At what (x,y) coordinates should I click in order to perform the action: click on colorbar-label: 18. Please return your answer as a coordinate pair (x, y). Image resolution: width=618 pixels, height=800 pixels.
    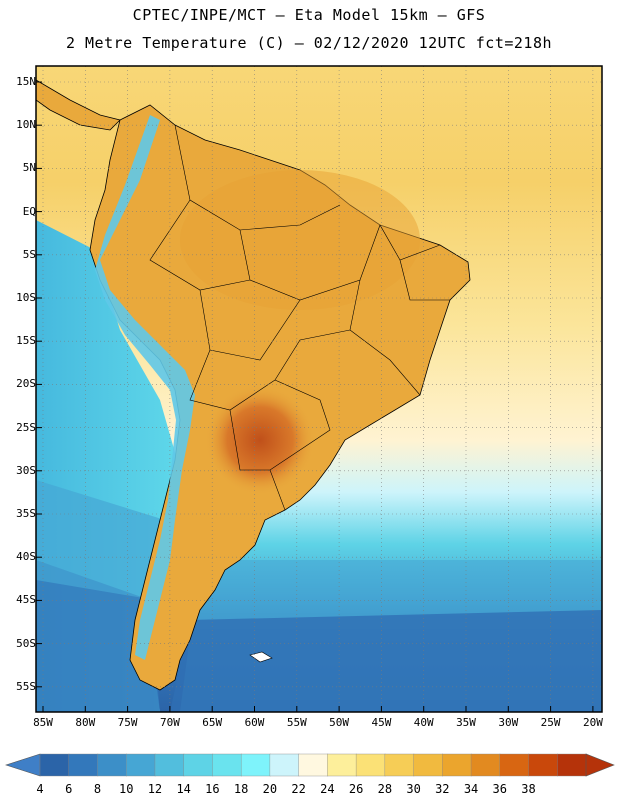
    Looking at the image, I should click on (241, 789).